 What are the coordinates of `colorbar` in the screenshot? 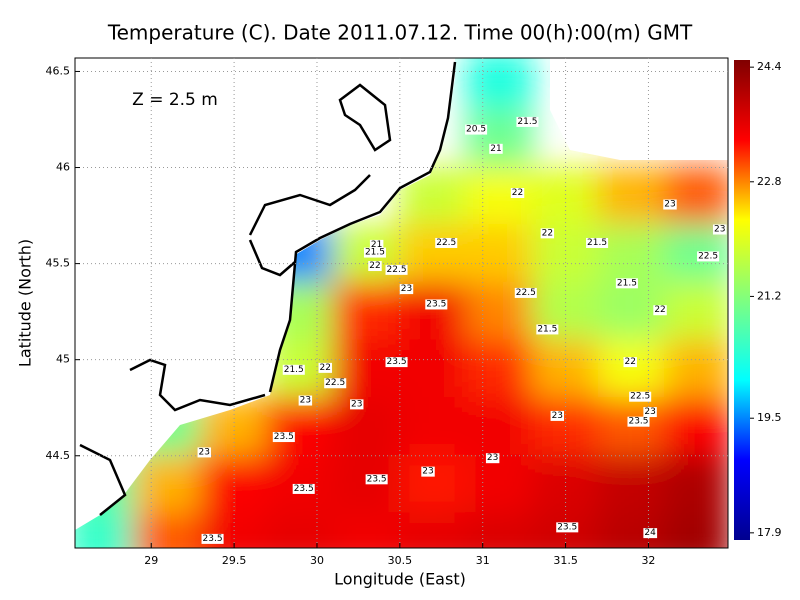 It's located at (742, 300).